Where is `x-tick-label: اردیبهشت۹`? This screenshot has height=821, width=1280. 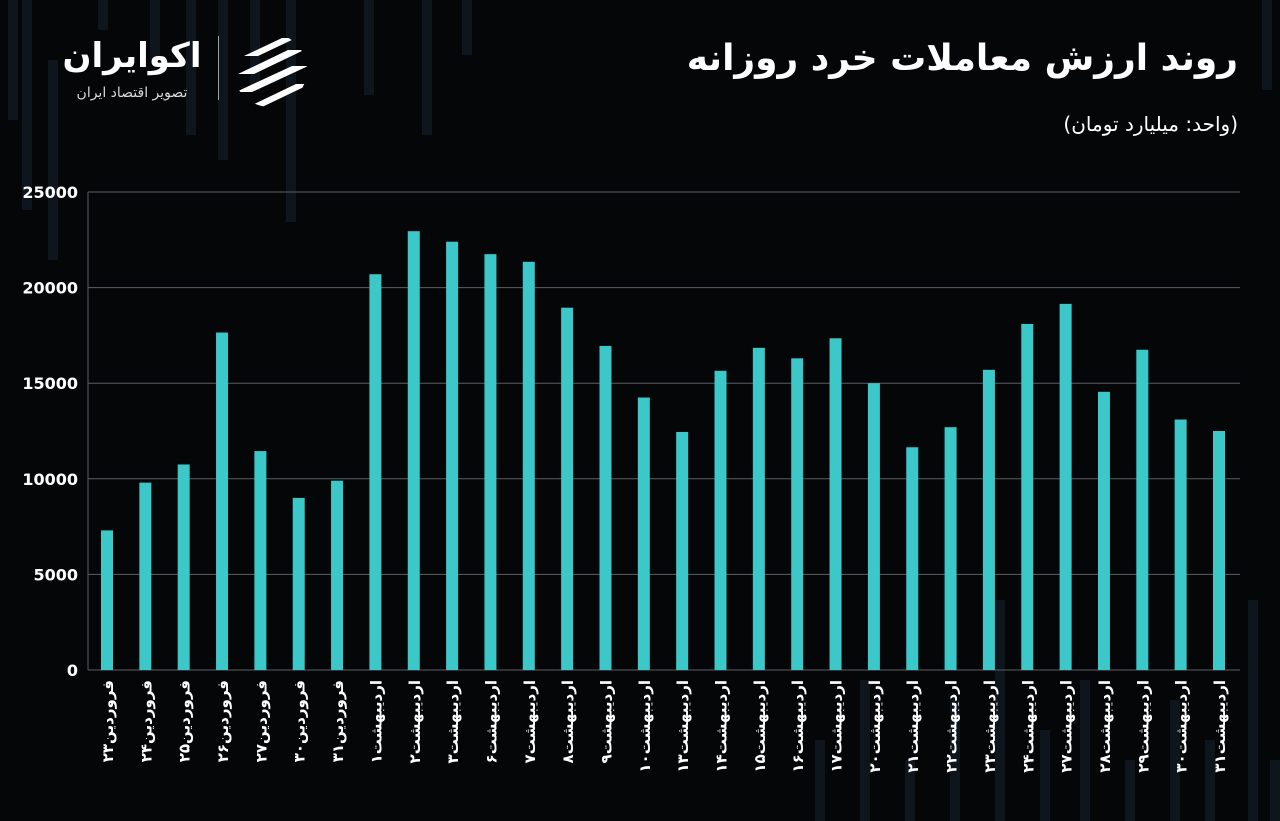 x-tick-label: اردیبهشت۹ is located at coordinates (606, 721).